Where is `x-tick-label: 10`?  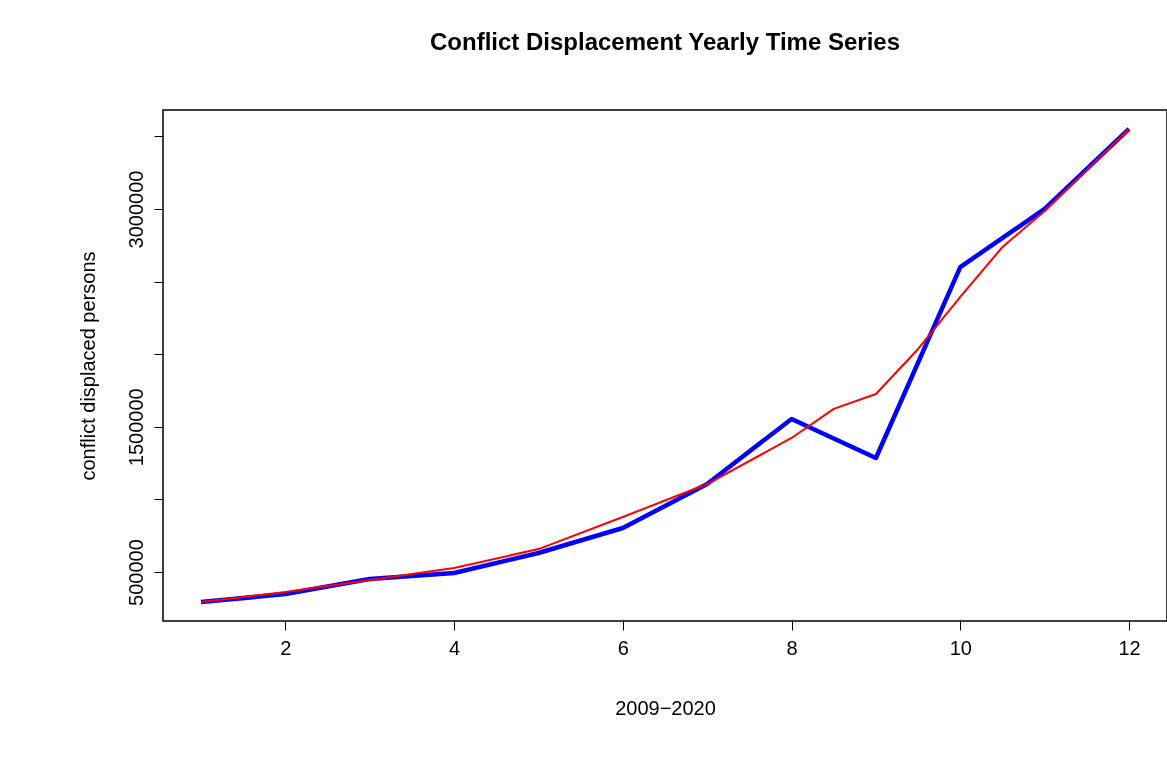 x-tick-label: 10 is located at coordinates (960, 647).